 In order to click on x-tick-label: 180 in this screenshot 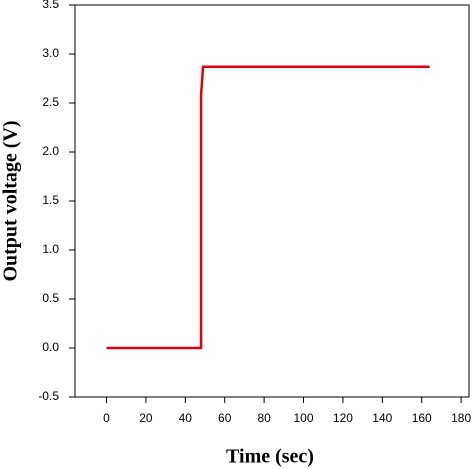, I will do `click(461, 418)`.